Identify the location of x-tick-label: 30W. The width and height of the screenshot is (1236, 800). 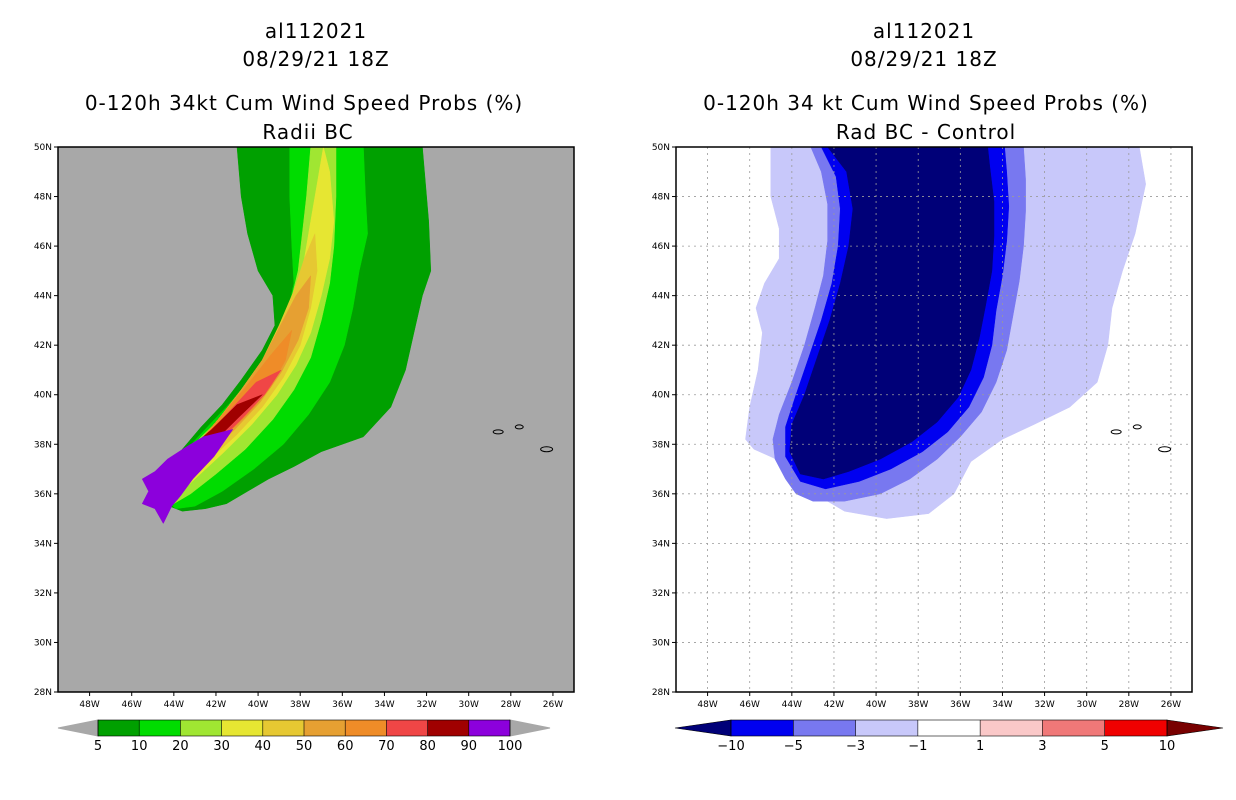
(469, 705).